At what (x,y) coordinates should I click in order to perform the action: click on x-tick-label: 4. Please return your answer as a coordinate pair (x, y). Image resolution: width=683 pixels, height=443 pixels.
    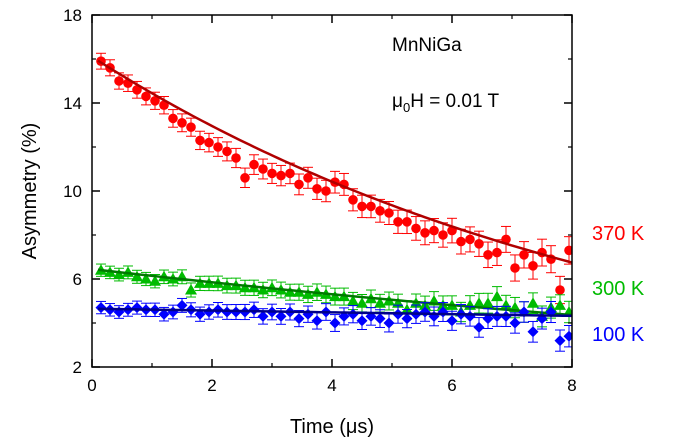
    Looking at the image, I should click on (331, 385).